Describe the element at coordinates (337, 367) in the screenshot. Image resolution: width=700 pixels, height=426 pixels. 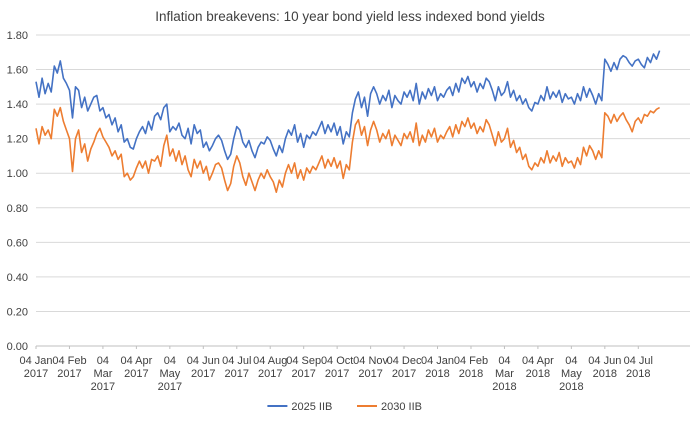
I see `x-tick-label: 04 Oct 2017` at that location.